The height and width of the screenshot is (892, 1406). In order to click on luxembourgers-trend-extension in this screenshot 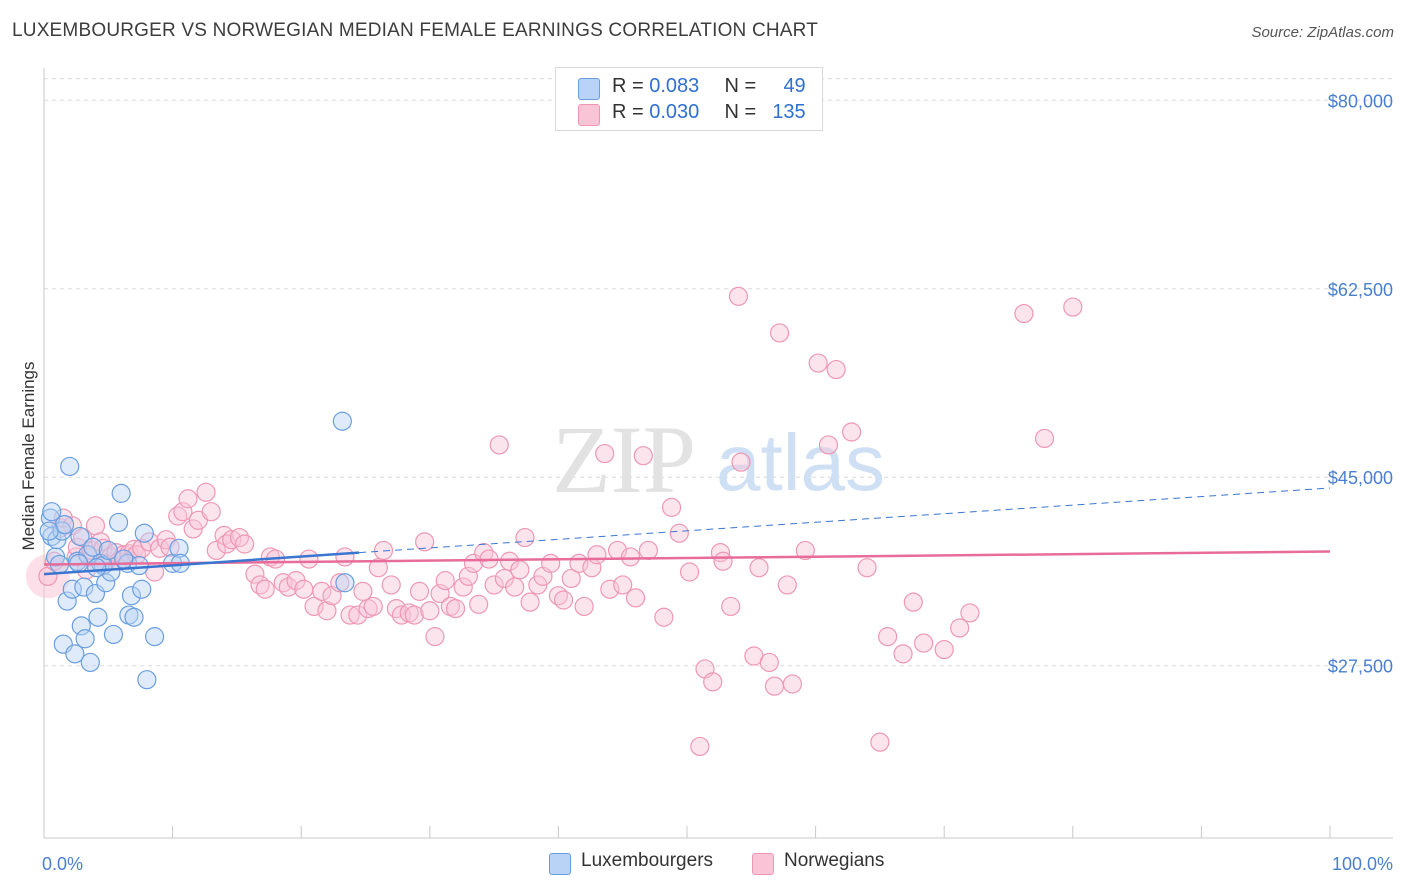, I will do `click(845, 520)`.